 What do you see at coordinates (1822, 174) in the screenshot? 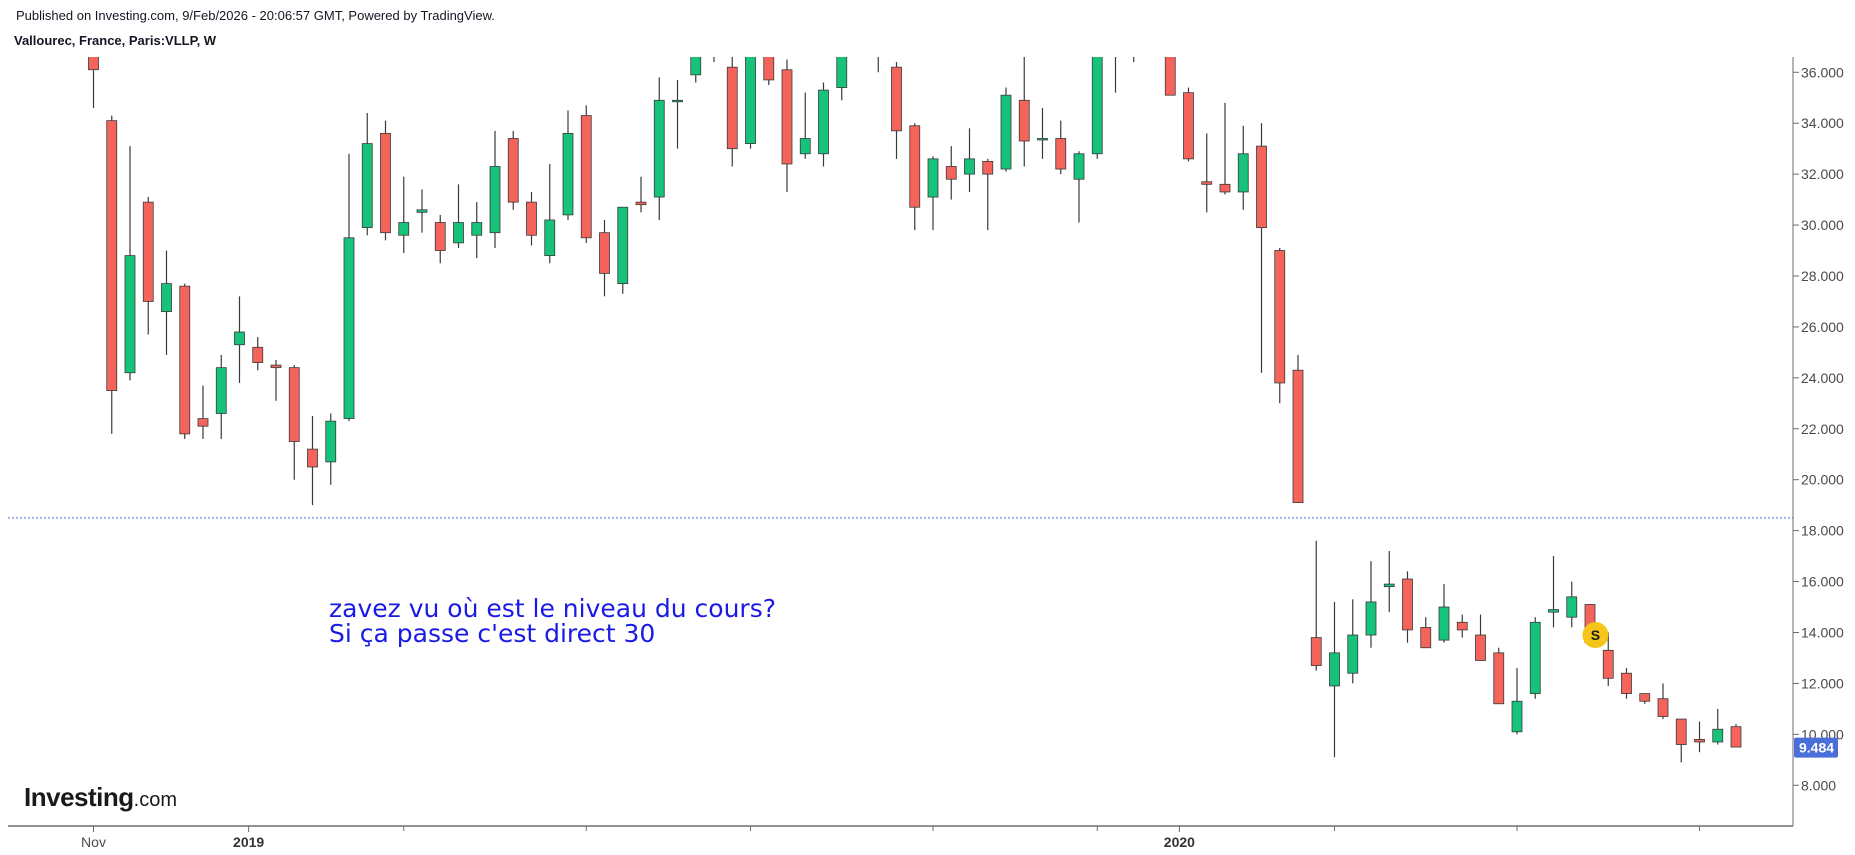
I see `y-tick-label: 32.000` at bounding box center [1822, 174].